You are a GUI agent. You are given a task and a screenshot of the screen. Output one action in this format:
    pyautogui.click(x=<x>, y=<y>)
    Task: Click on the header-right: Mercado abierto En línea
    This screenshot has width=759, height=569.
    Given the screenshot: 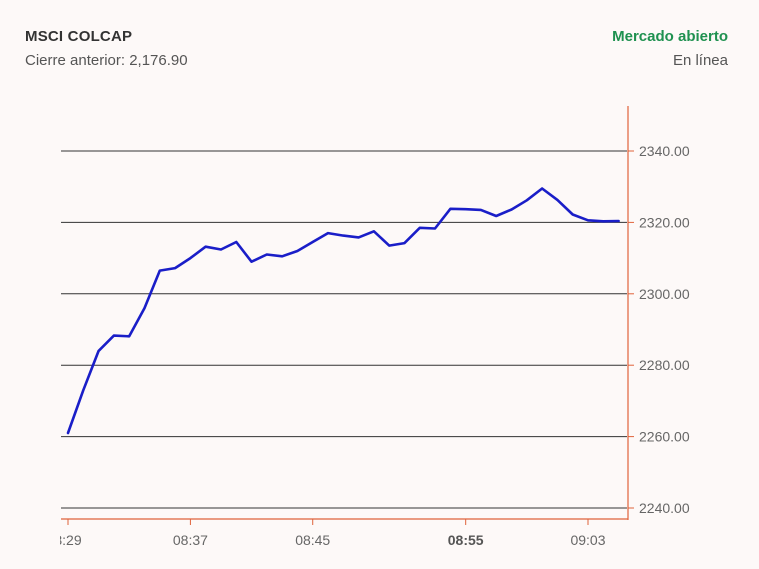 What is the action you would take?
    pyautogui.click(x=670, y=48)
    